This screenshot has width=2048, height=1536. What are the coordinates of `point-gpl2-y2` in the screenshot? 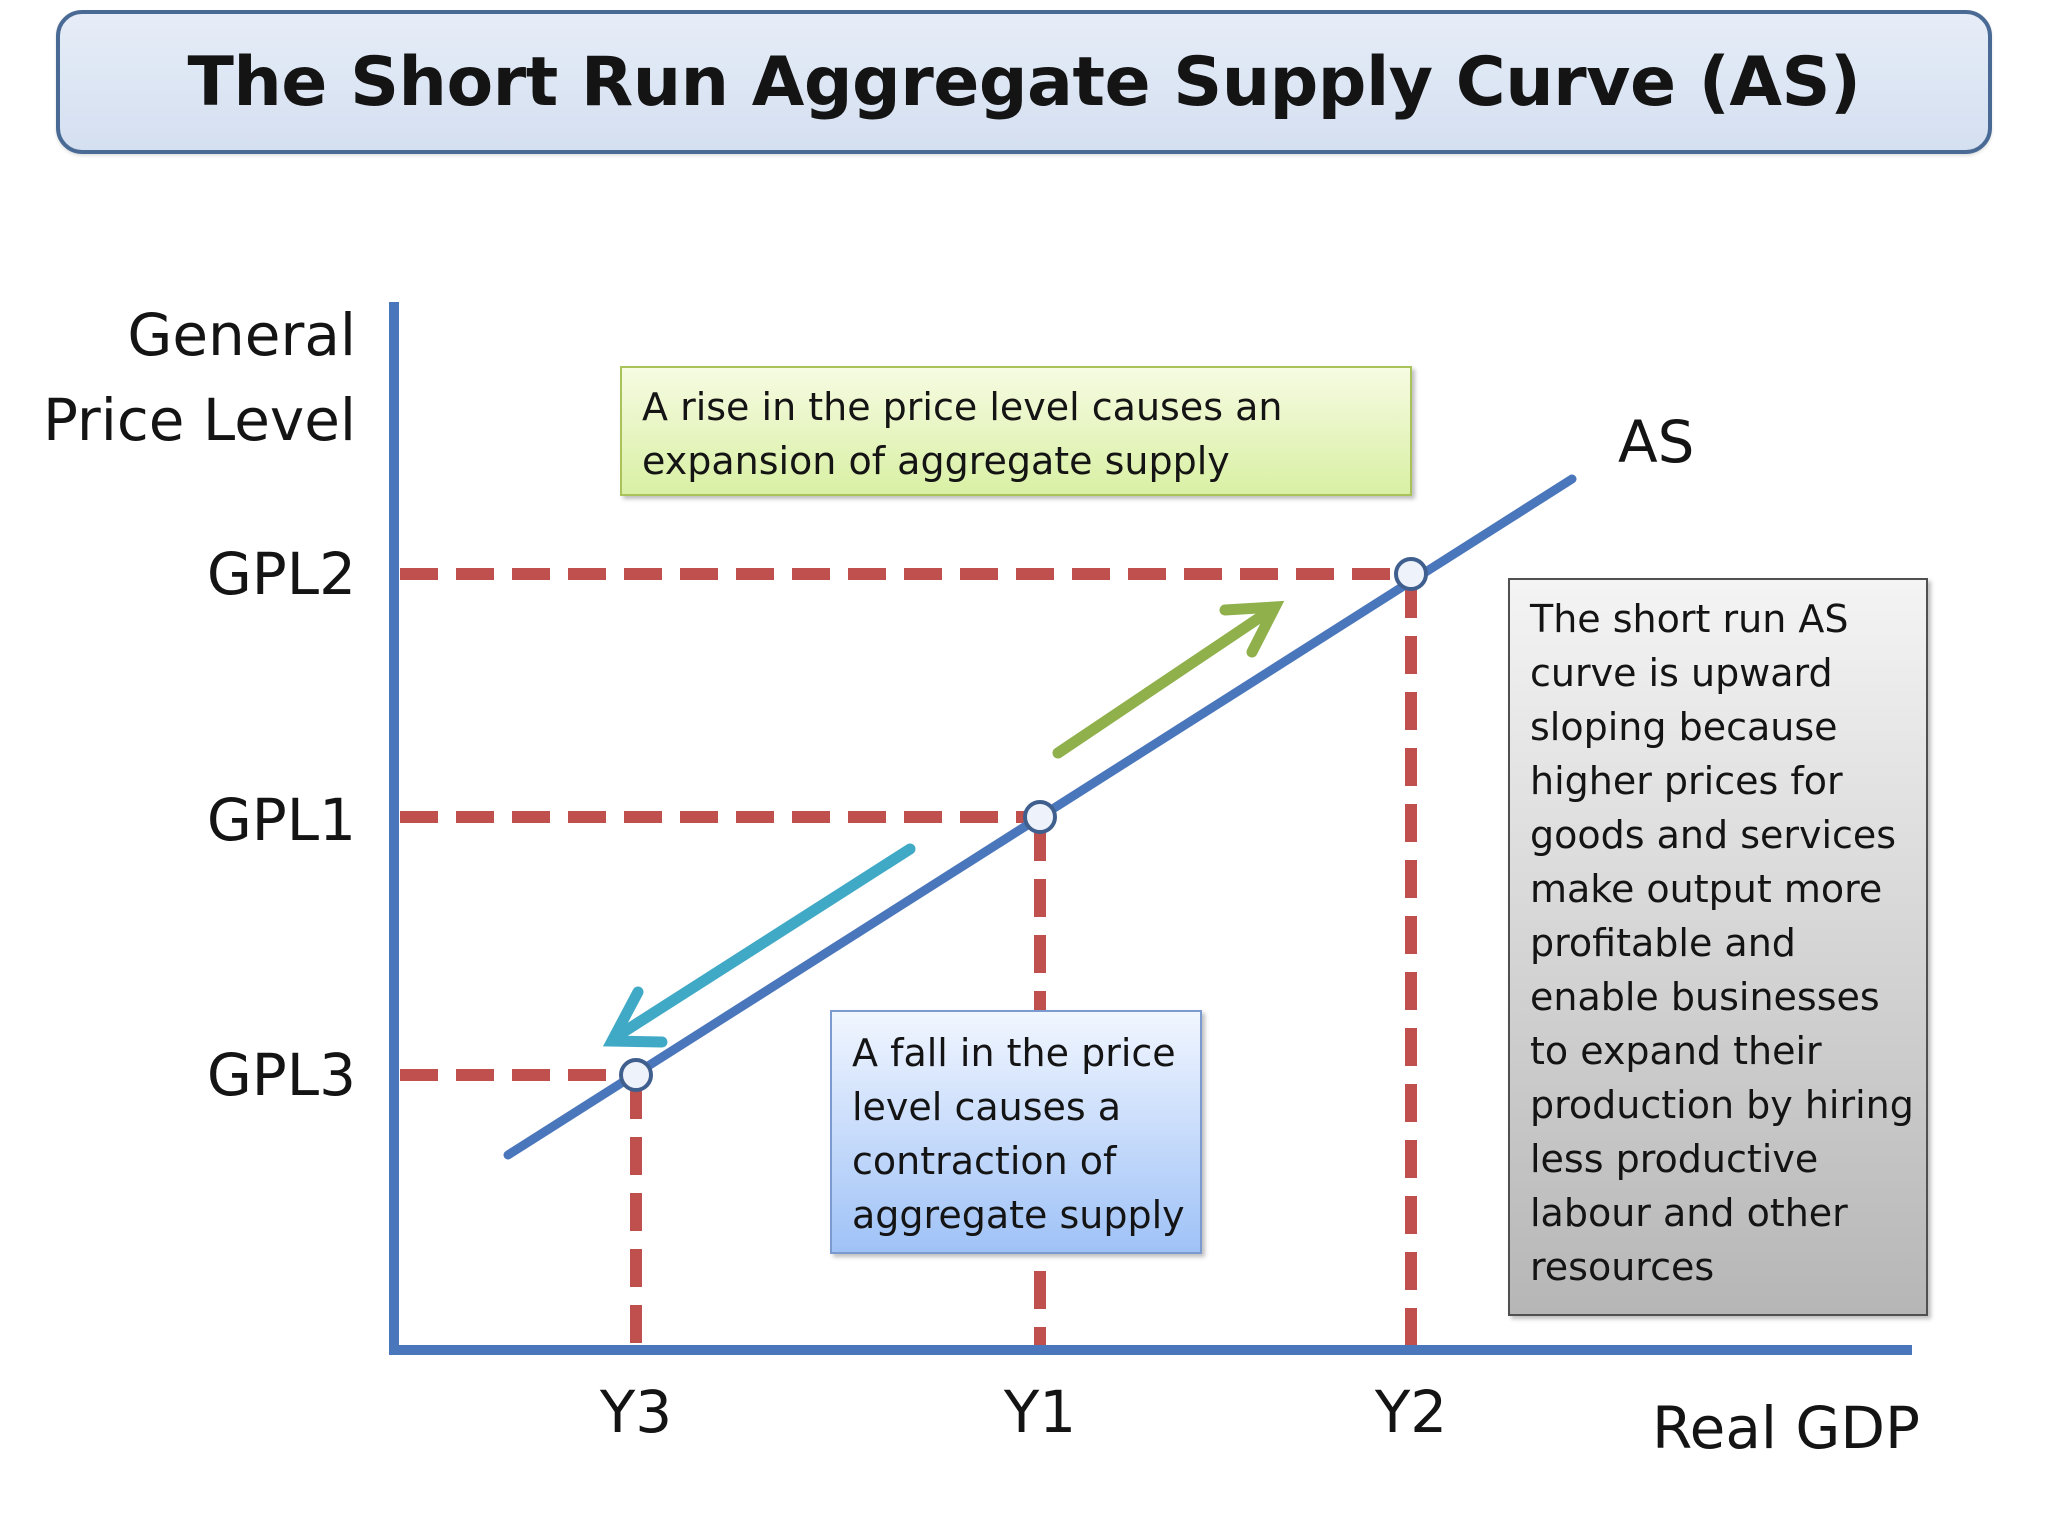 It's located at (1411, 574).